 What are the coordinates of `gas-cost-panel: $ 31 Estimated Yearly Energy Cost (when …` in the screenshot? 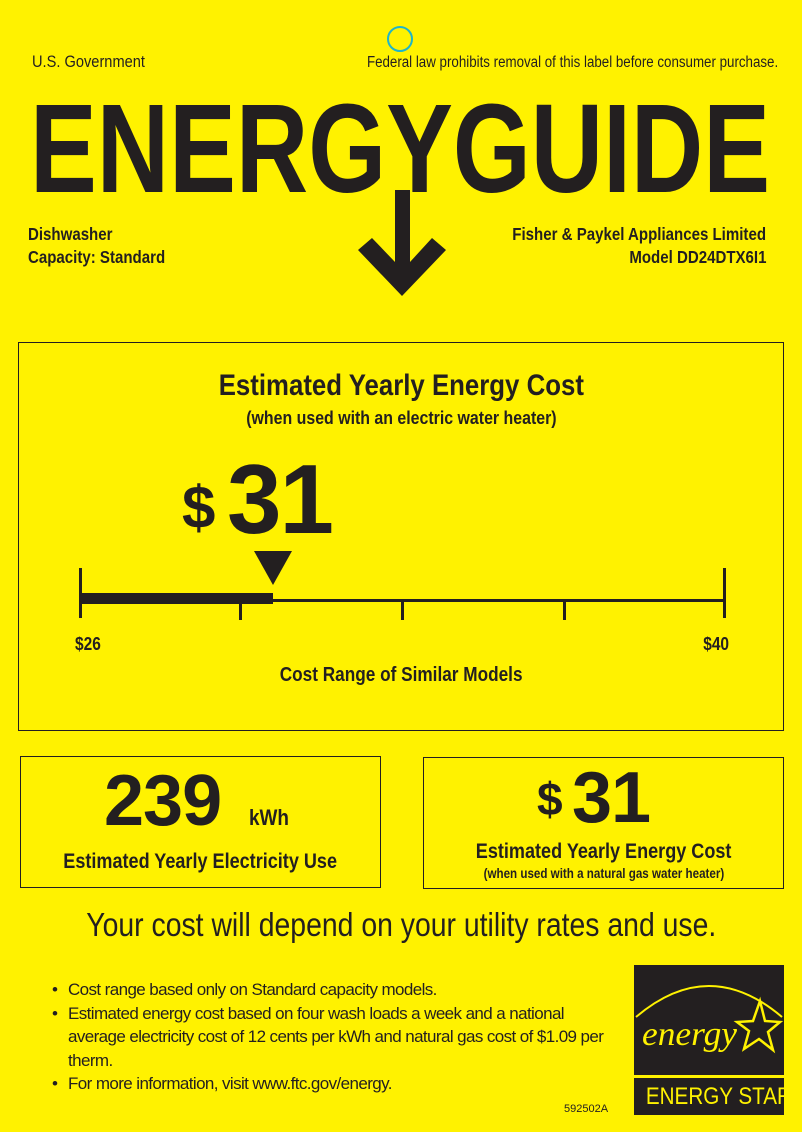 It's located at (603, 823).